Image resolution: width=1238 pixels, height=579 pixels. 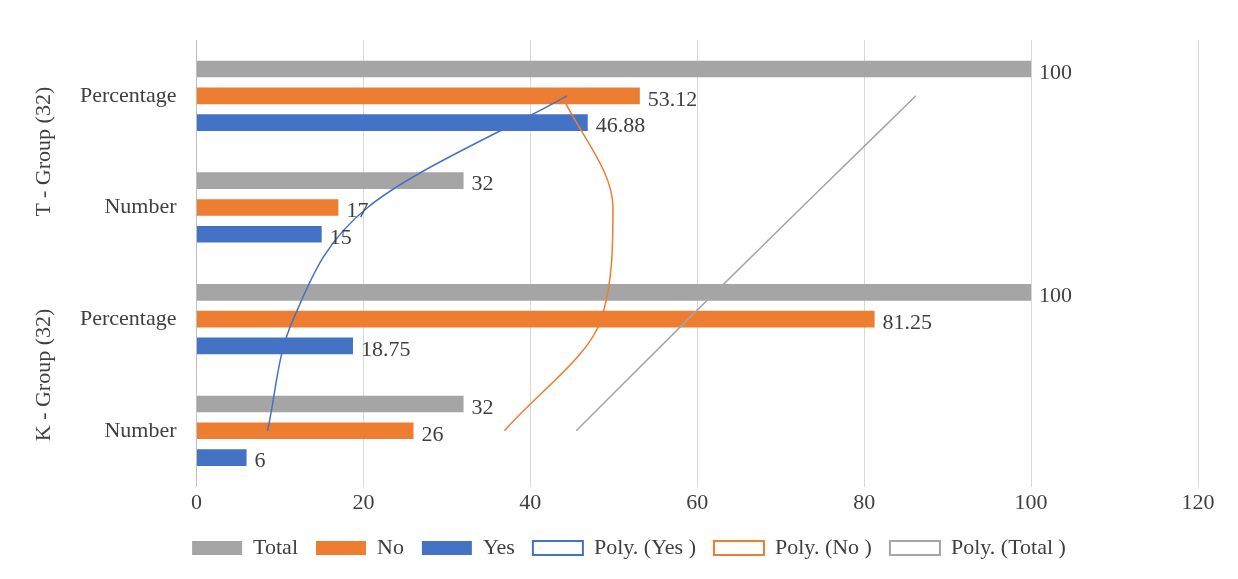 What do you see at coordinates (363, 501) in the screenshot?
I see `x-tick-label: 20` at bounding box center [363, 501].